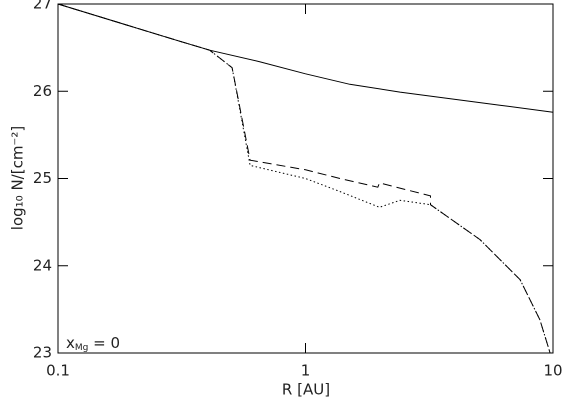 The width and height of the screenshot is (566, 406). Describe the element at coordinates (42, 6) in the screenshot. I see `y-tick-label: 27` at that location.